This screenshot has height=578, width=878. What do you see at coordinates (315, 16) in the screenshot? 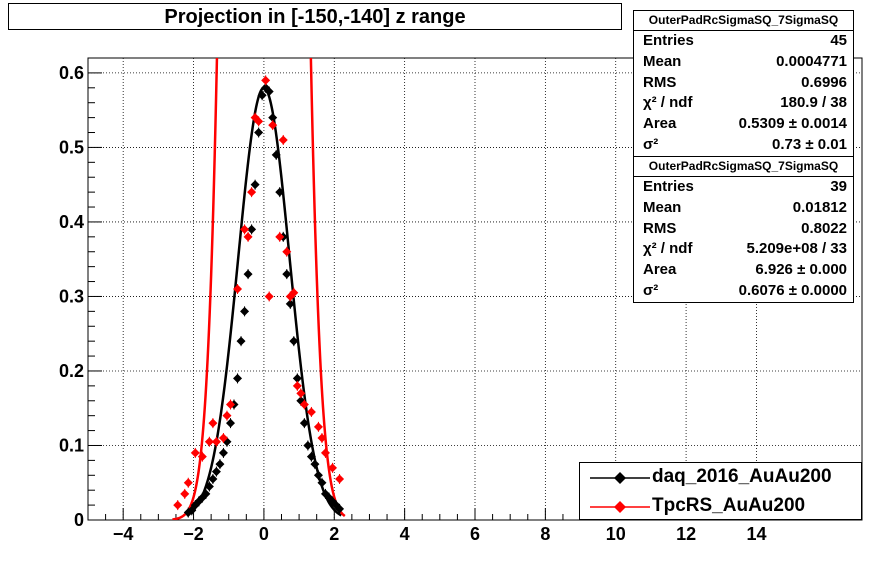
I see `chart-title: Projection in [-150,-140] z range` at bounding box center [315, 16].